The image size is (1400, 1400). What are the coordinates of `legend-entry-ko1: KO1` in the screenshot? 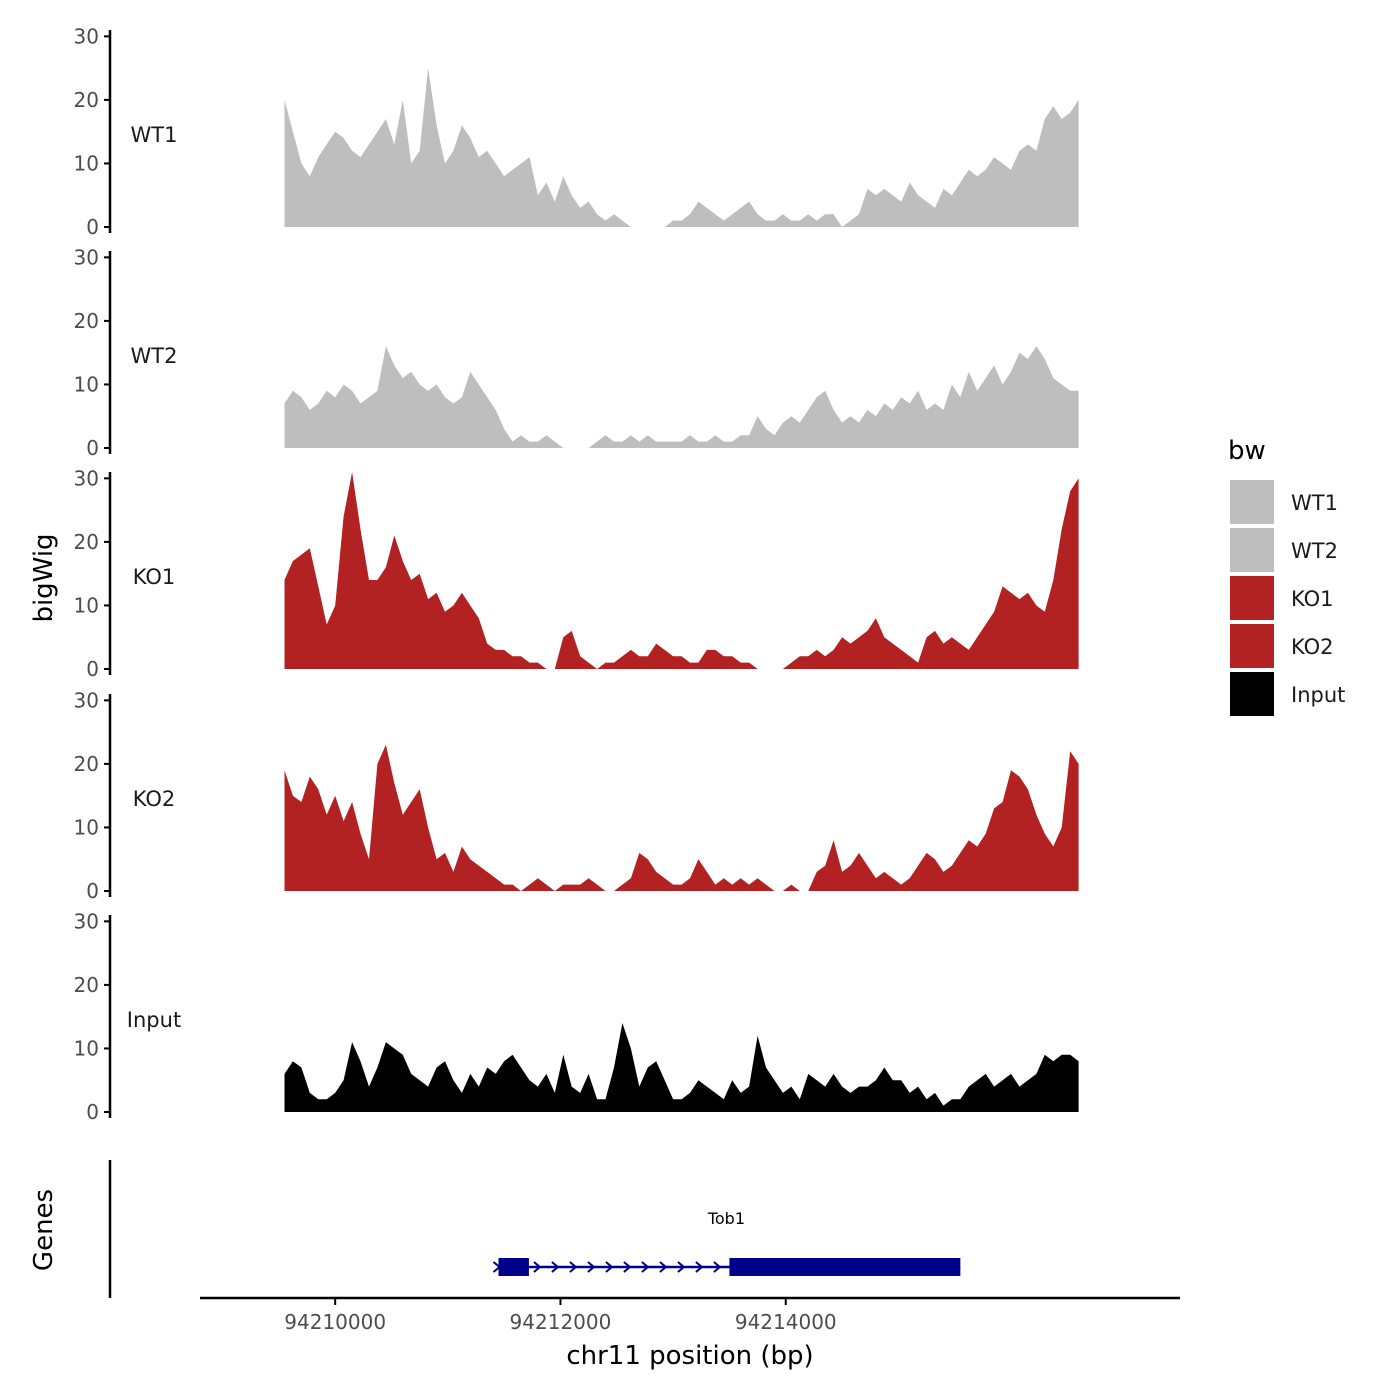 It's located at (1282, 598).